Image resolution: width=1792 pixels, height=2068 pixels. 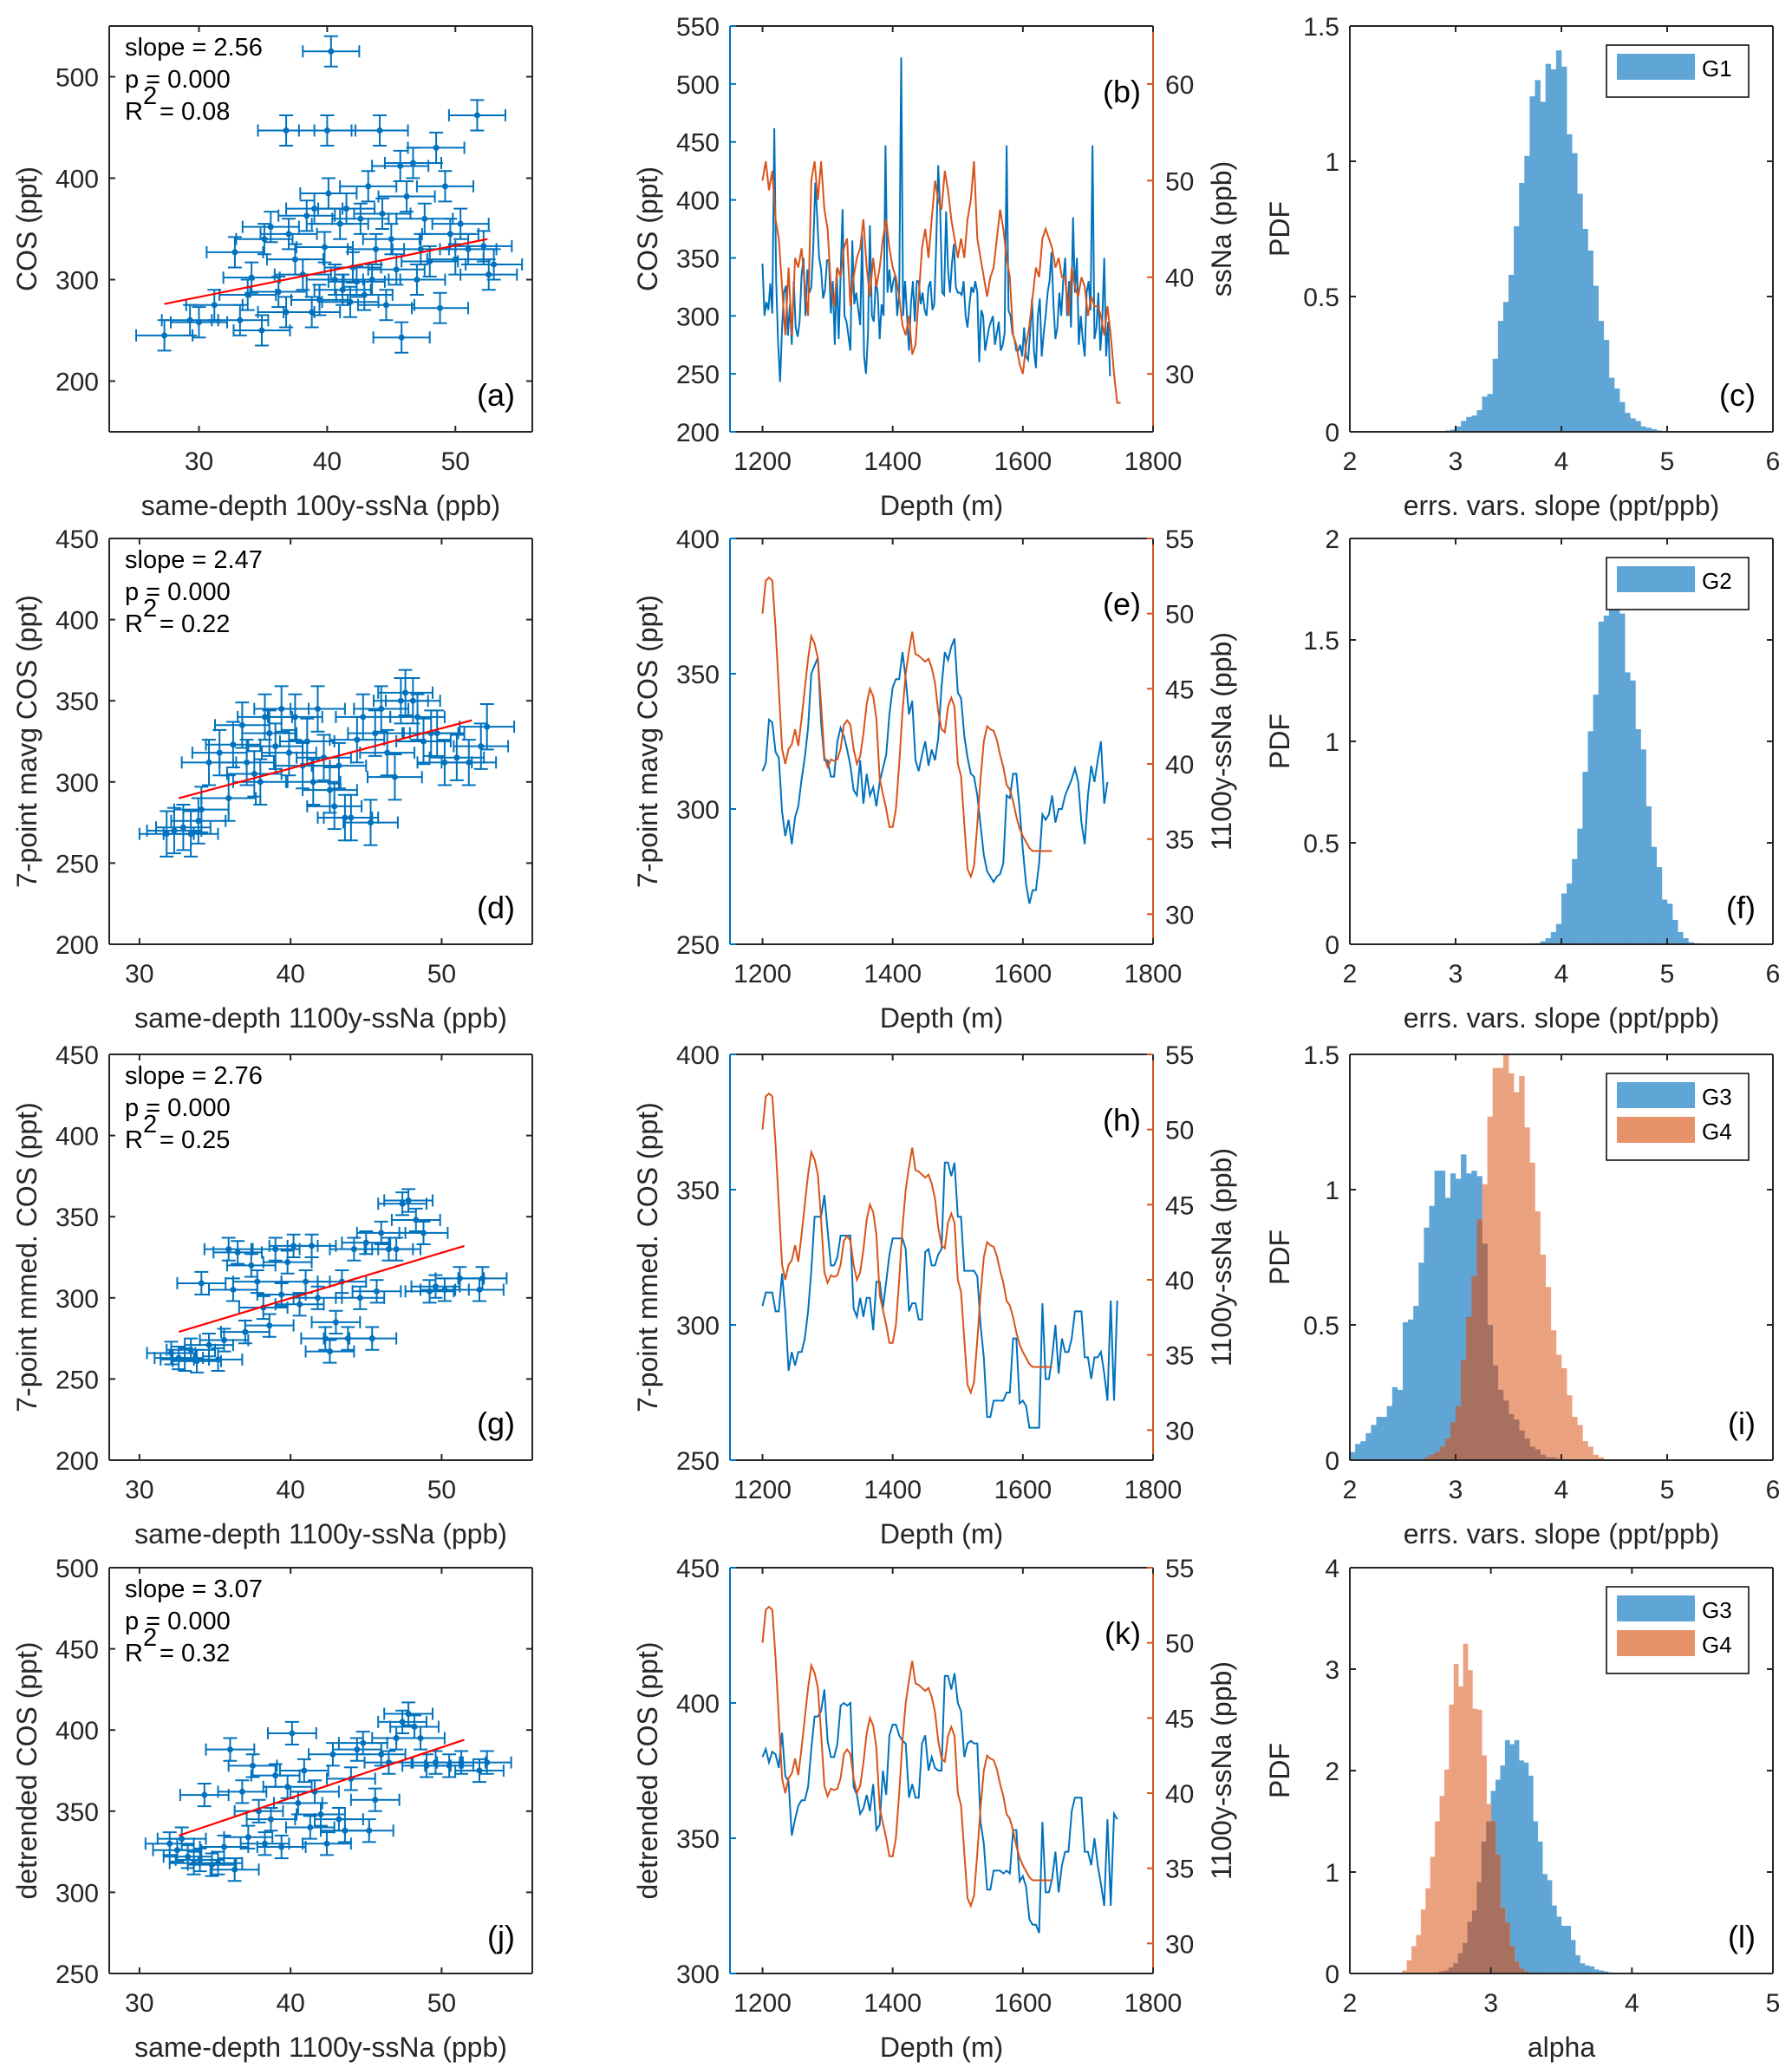 What do you see at coordinates (1737, 395) in the screenshot?
I see `panel-label: (c)` at bounding box center [1737, 395].